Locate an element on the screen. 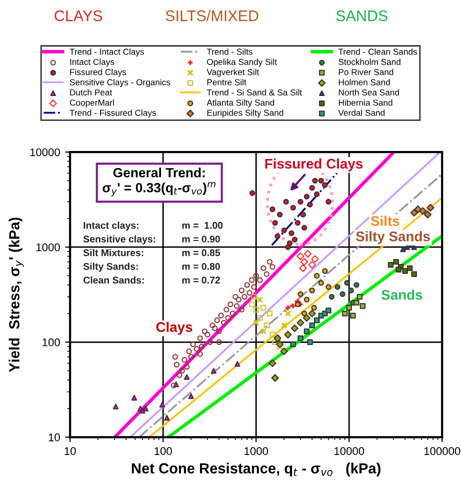  annotation: Silt Mixtures: is located at coordinates (113, 252).